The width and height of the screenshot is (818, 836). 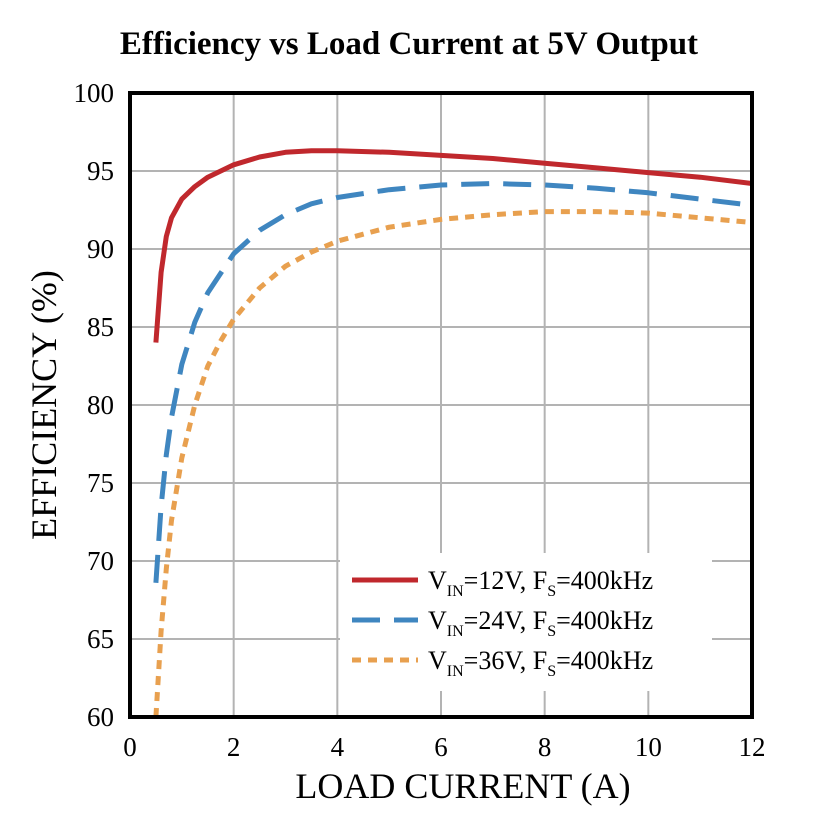 What do you see at coordinates (100, 639) in the screenshot?
I see `y-tick-label: 65` at bounding box center [100, 639].